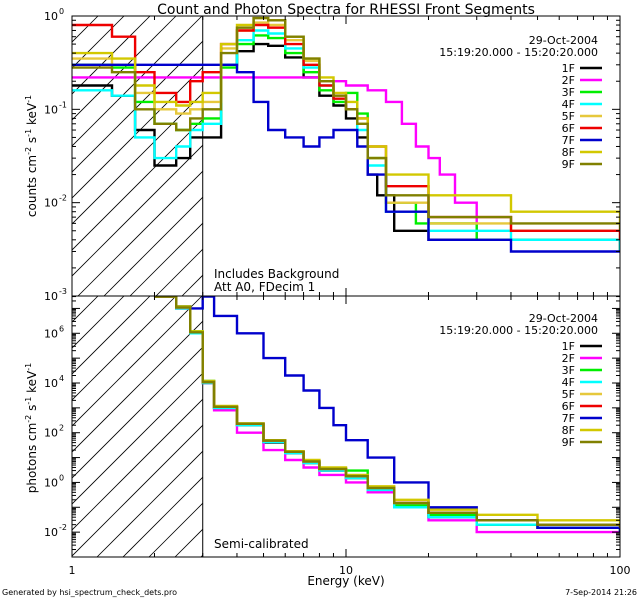  I want to click on y-axis-label: photons cm-2 s-1 keV-1, so click(31, 428).